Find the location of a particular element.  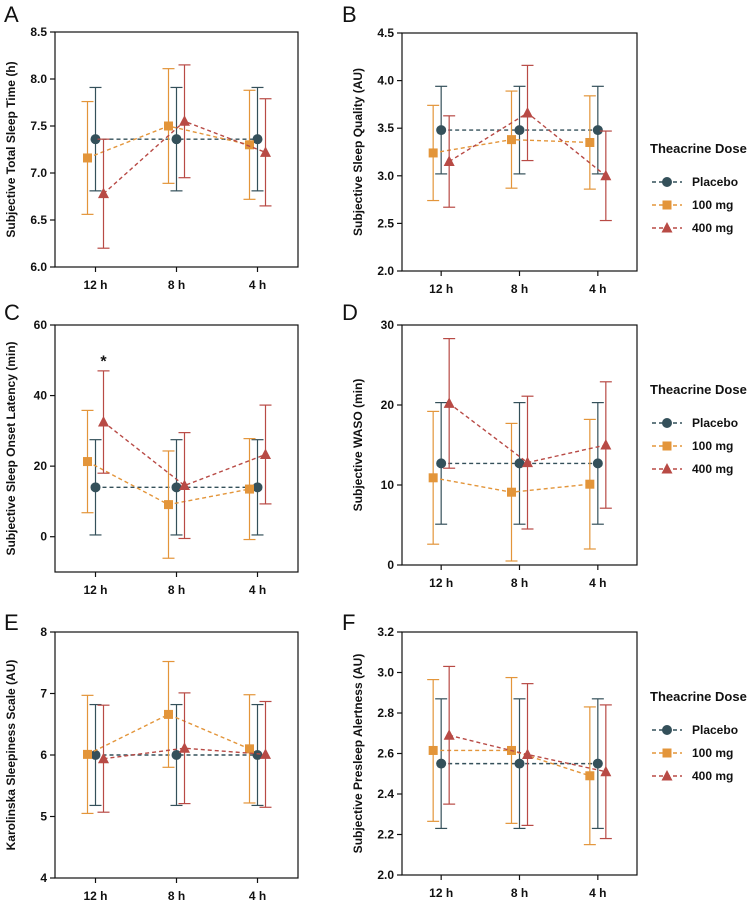

panel-letter: F is located at coordinates (348, 622).